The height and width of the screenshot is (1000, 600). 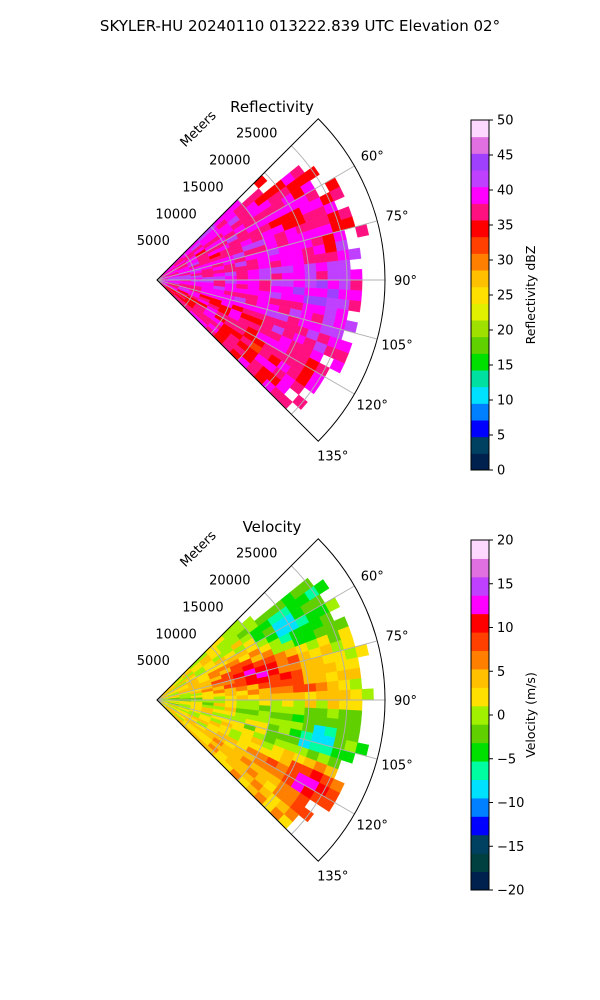 What do you see at coordinates (153, 241) in the screenshot?
I see `reflectivity-radial-tick-label: 5000` at bounding box center [153, 241].